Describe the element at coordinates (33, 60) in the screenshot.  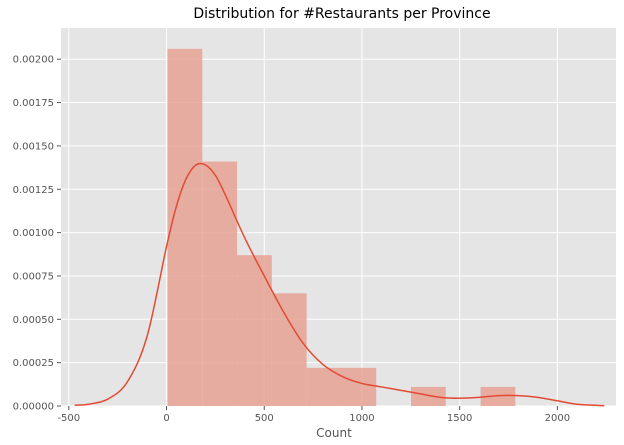
I see `y-tick-label: 0.00200` at that location.